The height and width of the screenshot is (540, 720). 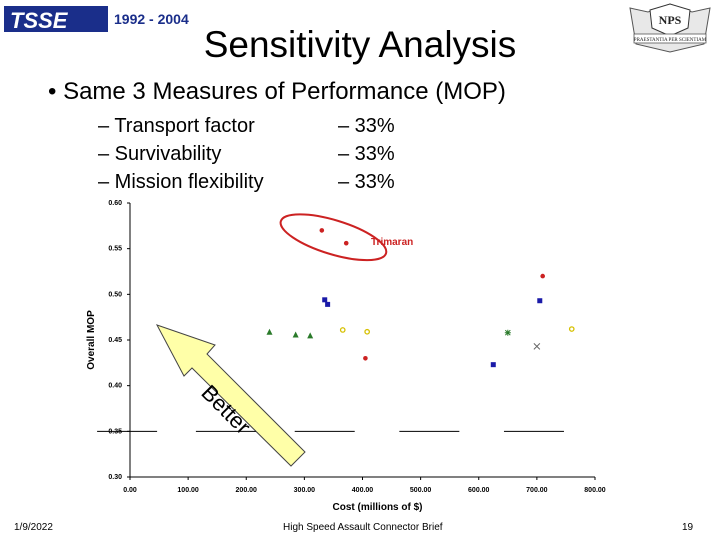 I want to click on x-tick-label: 700.00, so click(x=537, y=490).